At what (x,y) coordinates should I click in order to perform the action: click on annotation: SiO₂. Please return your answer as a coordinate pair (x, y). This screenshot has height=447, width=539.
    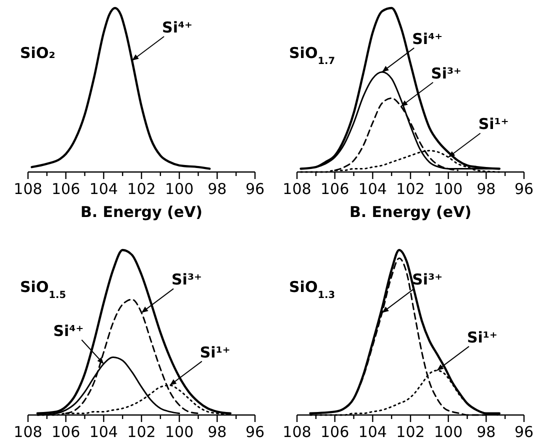
    Looking at the image, I should click on (38, 53).